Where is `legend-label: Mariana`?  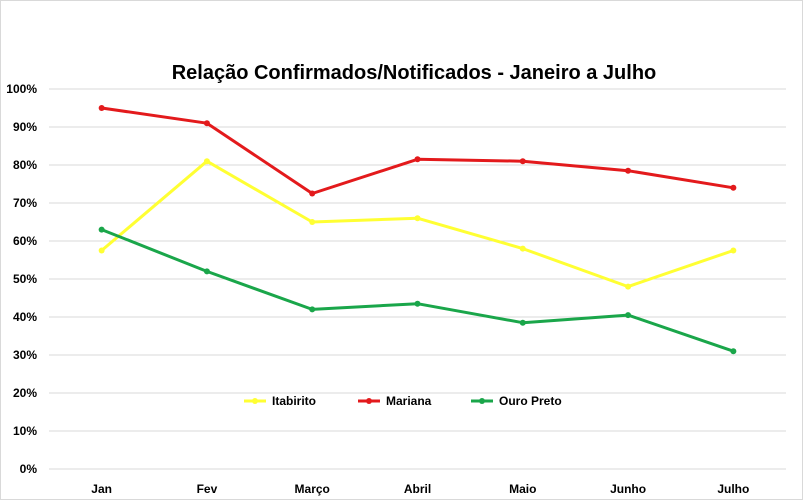
legend-label: Mariana is located at coordinates (409, 401).